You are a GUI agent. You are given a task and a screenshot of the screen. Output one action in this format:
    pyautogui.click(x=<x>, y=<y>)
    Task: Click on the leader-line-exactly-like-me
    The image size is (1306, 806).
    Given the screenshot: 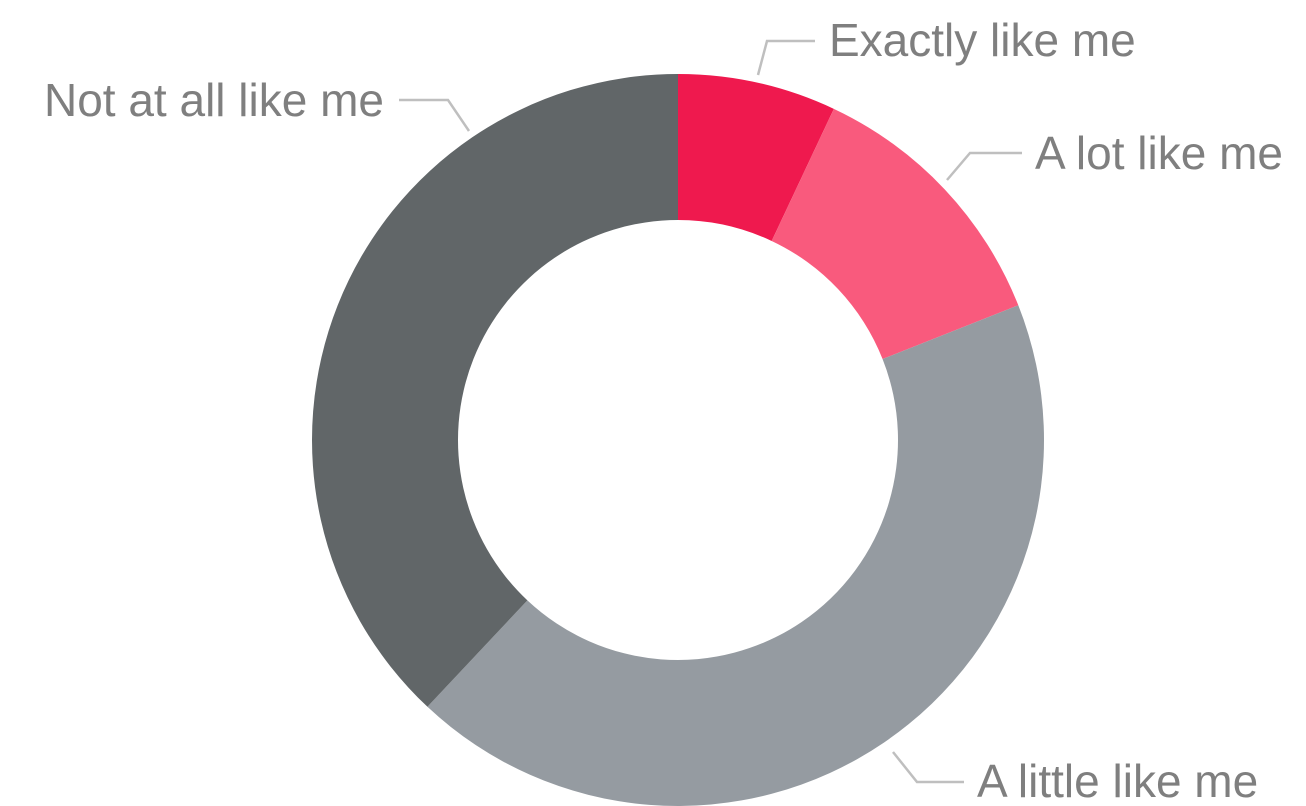 What is the action you would take?
    pyautogui.click(x=785, y=57)
    